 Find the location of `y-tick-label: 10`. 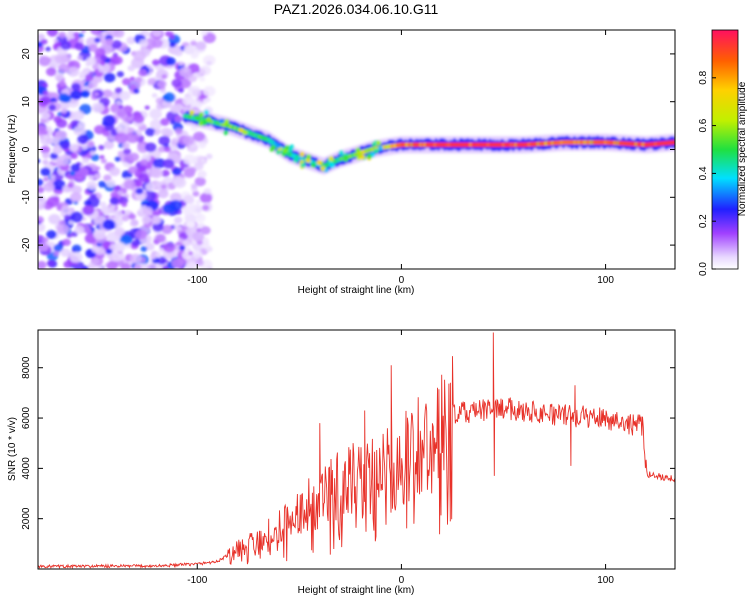

y-tick-label: 10 is located at coordinates (26, 102).